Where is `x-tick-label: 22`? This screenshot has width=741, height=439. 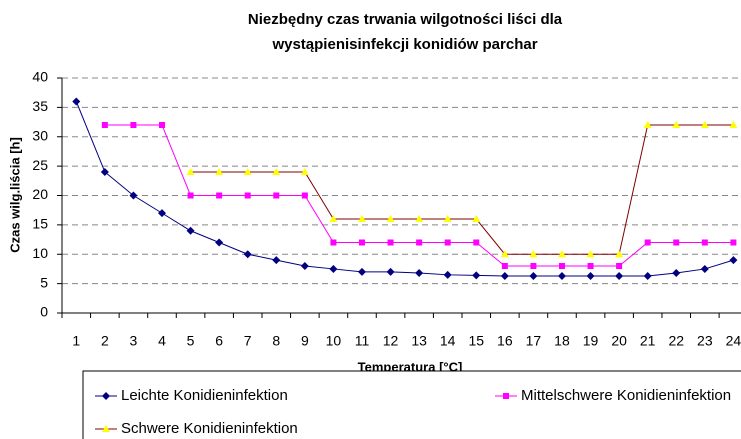
x-tick-label: 22 is located at coordinates (676, 341).